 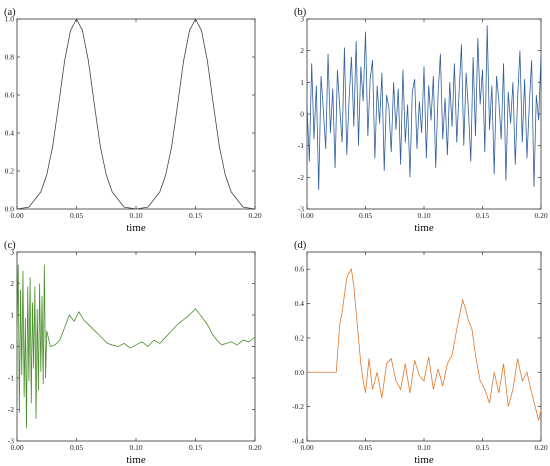 What do you see at coordinates (300, 12) in the screenshot?
I see `panel-label: (b)` at bounding box center [300, 12].